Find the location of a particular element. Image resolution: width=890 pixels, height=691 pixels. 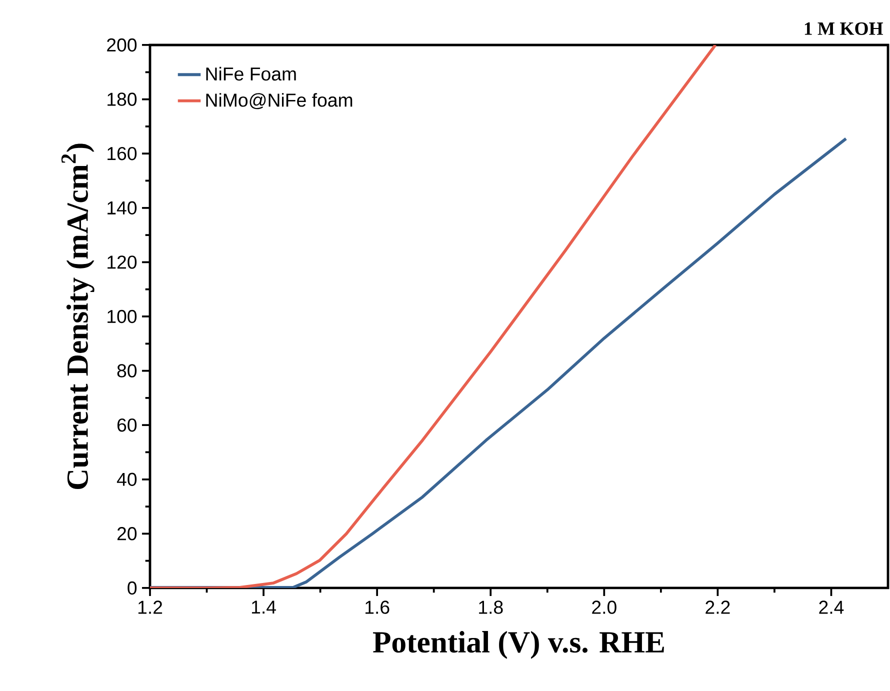

x-axis-title: Potential (V) v.s. RHE is located at coordinates (518, 645).